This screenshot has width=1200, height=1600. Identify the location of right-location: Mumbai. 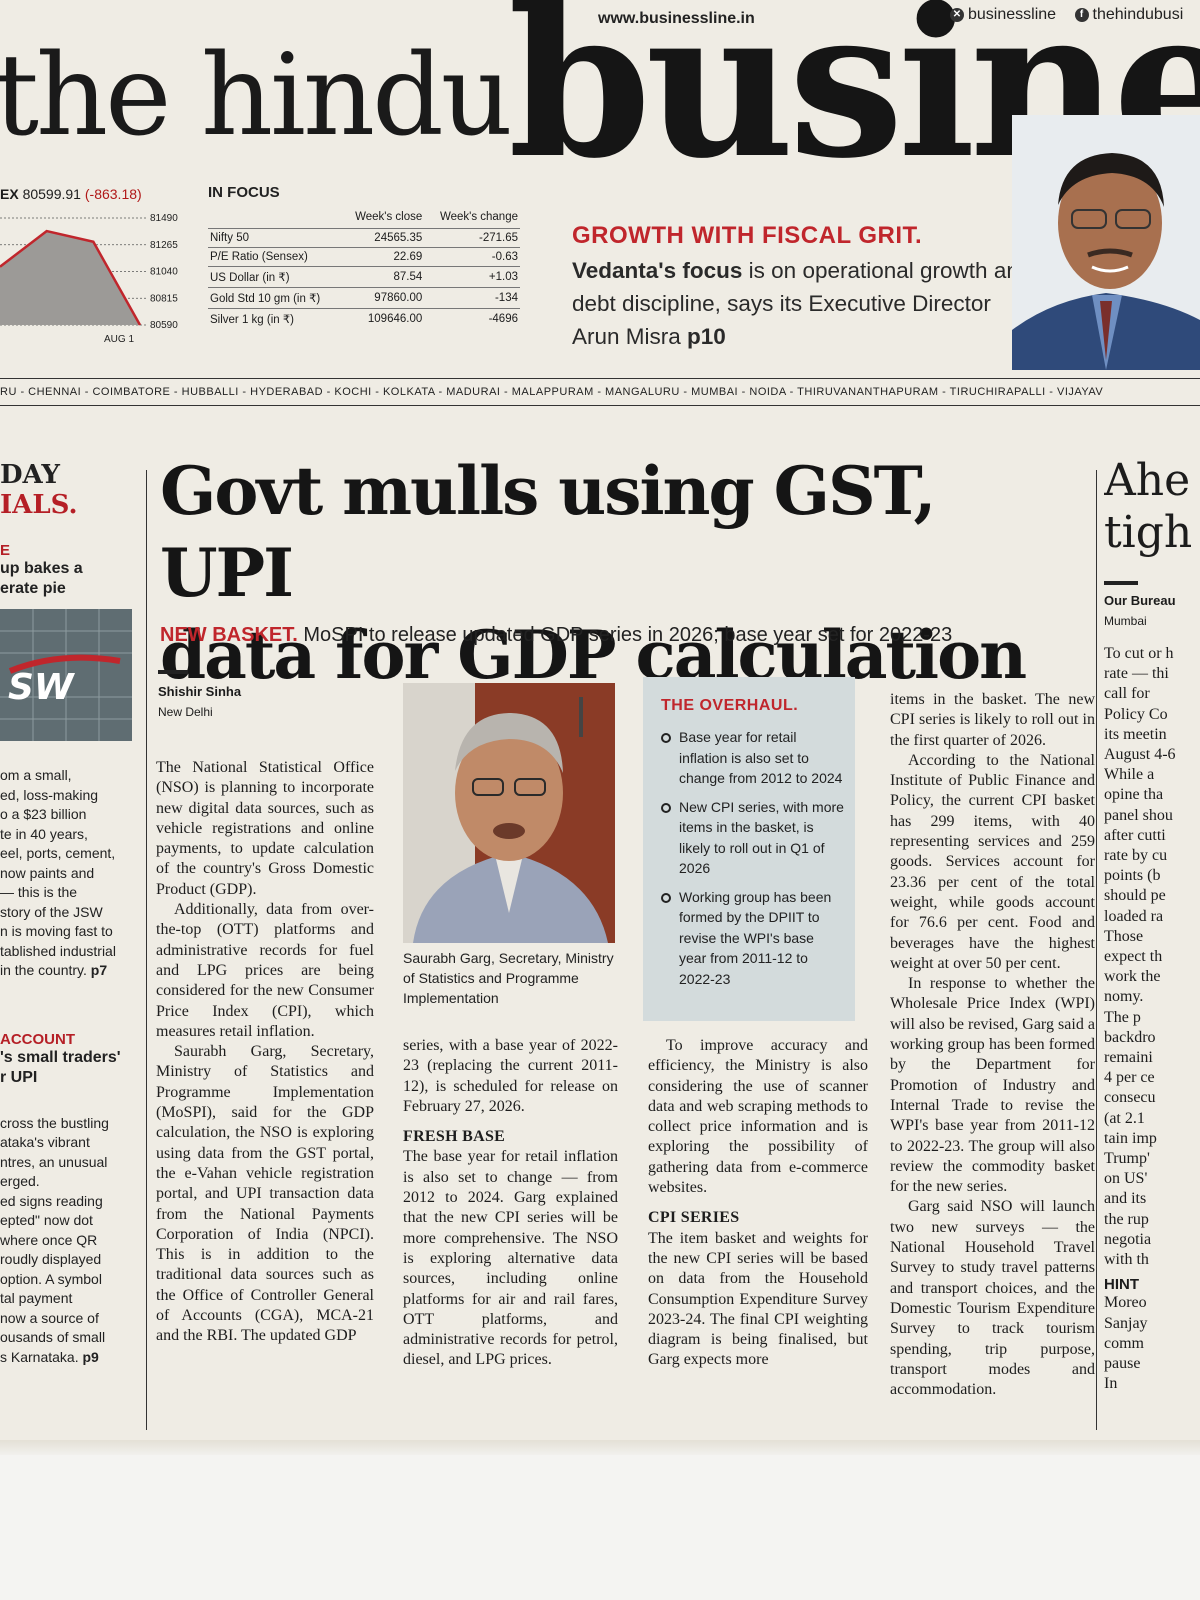
(1125, 621).